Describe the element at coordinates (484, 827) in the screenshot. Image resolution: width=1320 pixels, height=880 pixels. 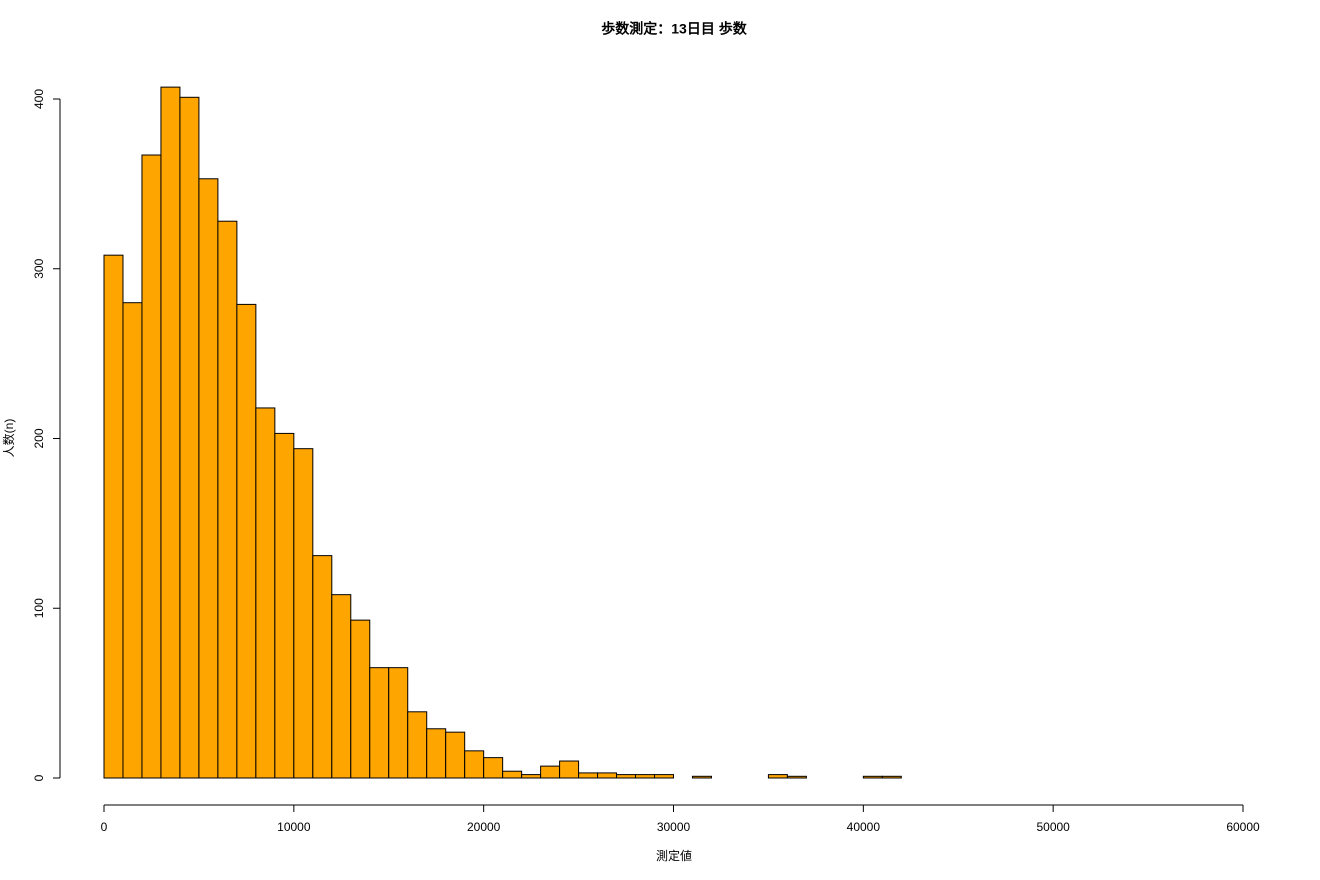
I see `x-tick-label: 20000` at that location.